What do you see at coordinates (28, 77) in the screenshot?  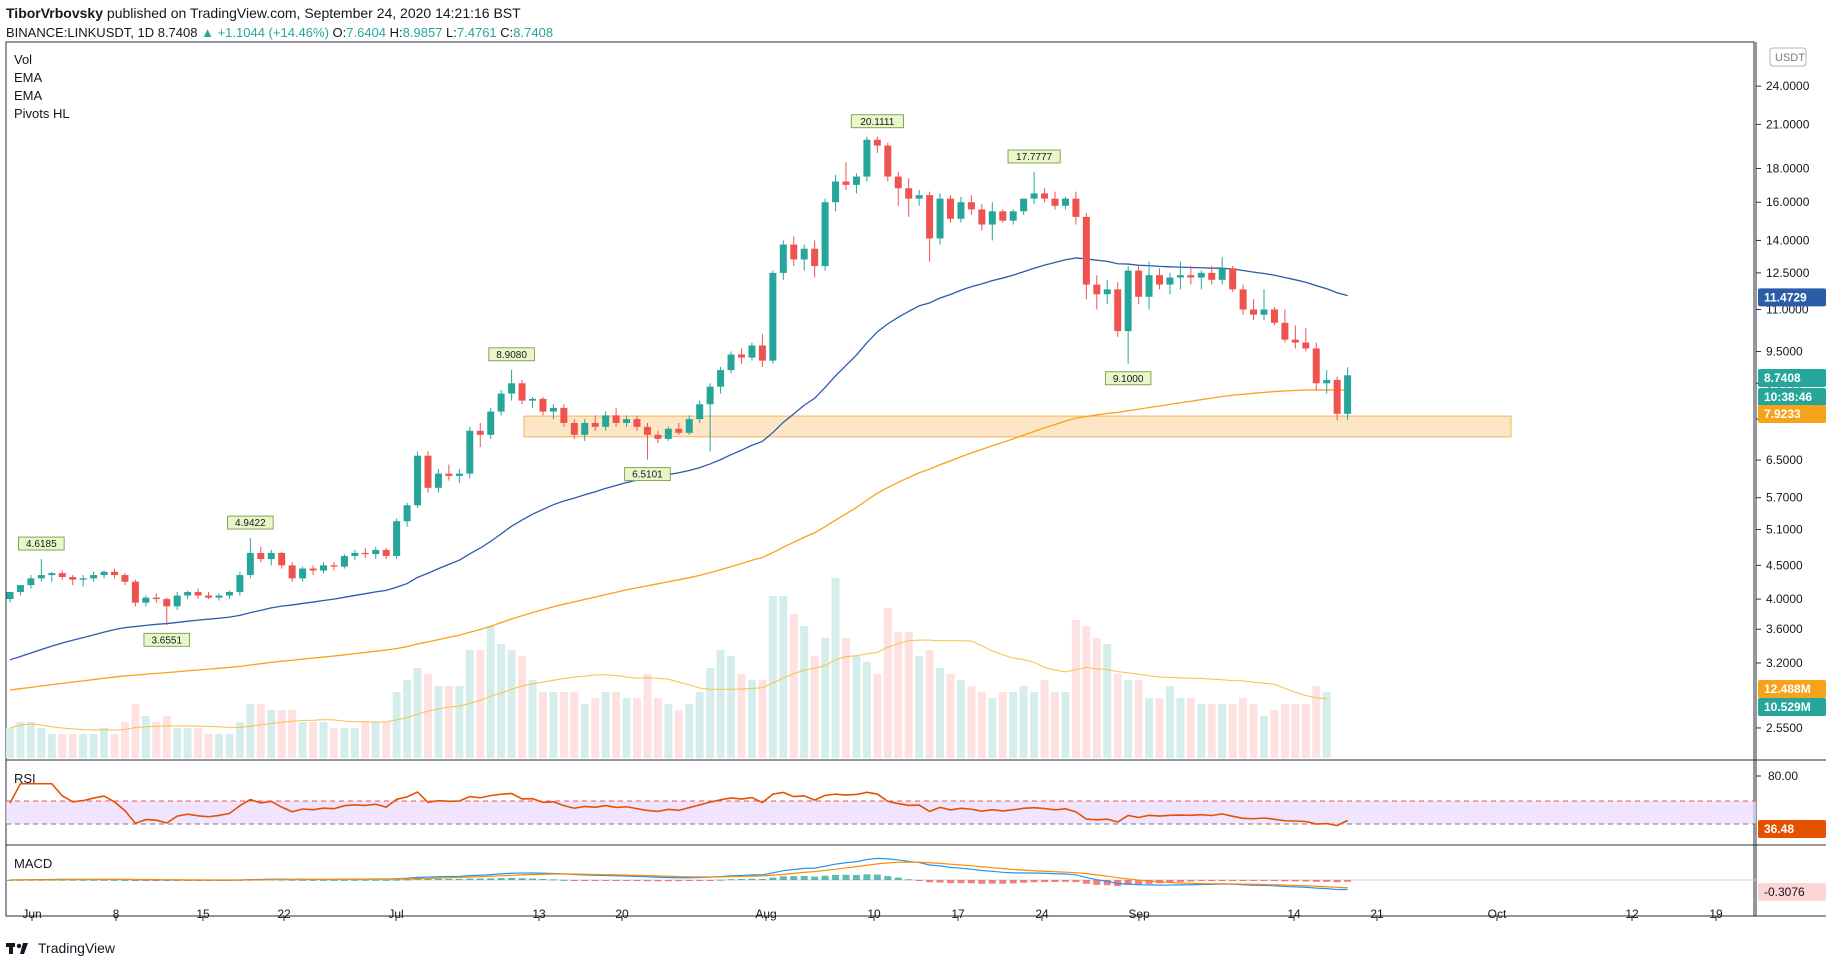 I see `indicator-ema-1: EMA` at bounding box center [28, 77].